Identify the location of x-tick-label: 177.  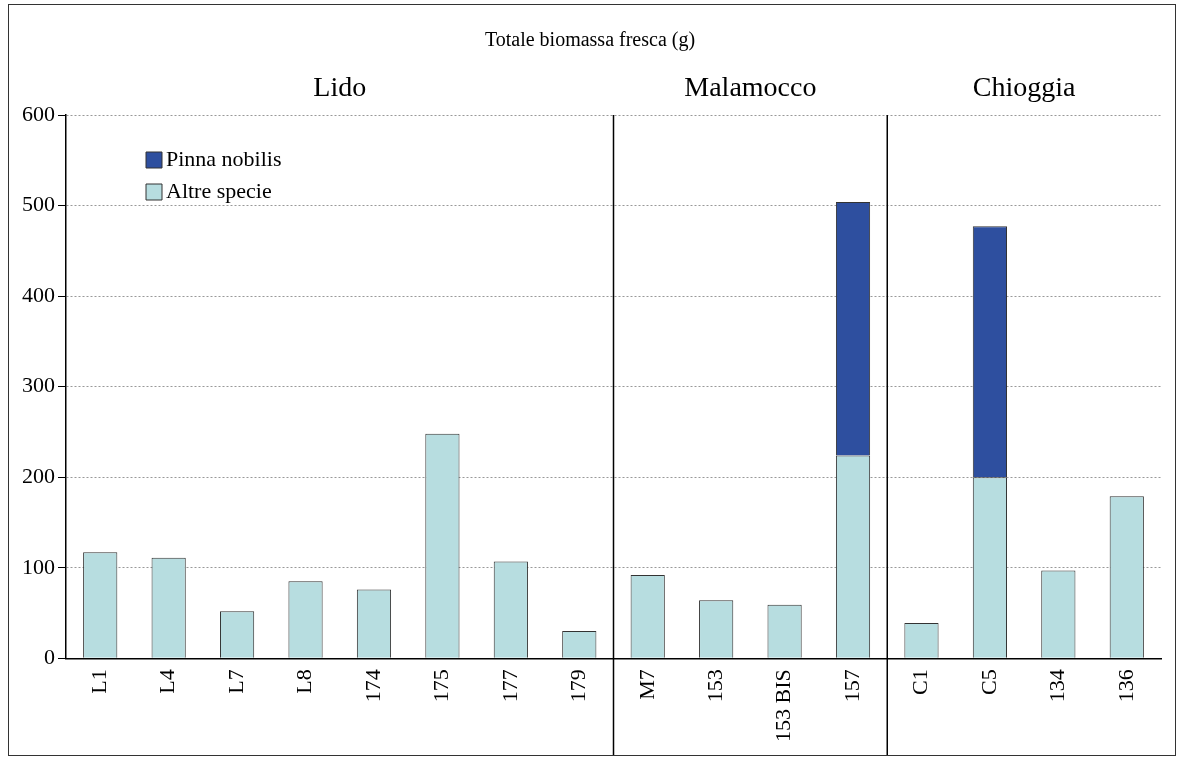
(509, 686).